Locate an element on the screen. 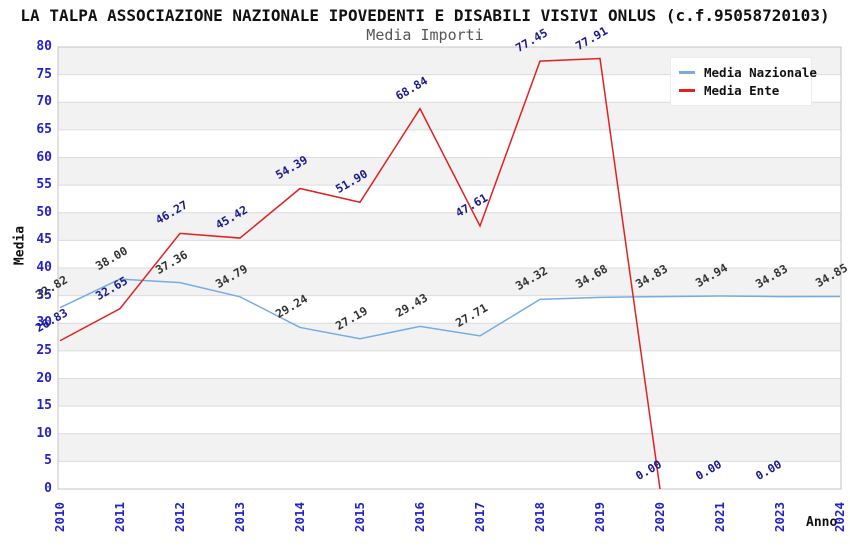  y-tick-label: 15 is located at coordinates (44, 406).